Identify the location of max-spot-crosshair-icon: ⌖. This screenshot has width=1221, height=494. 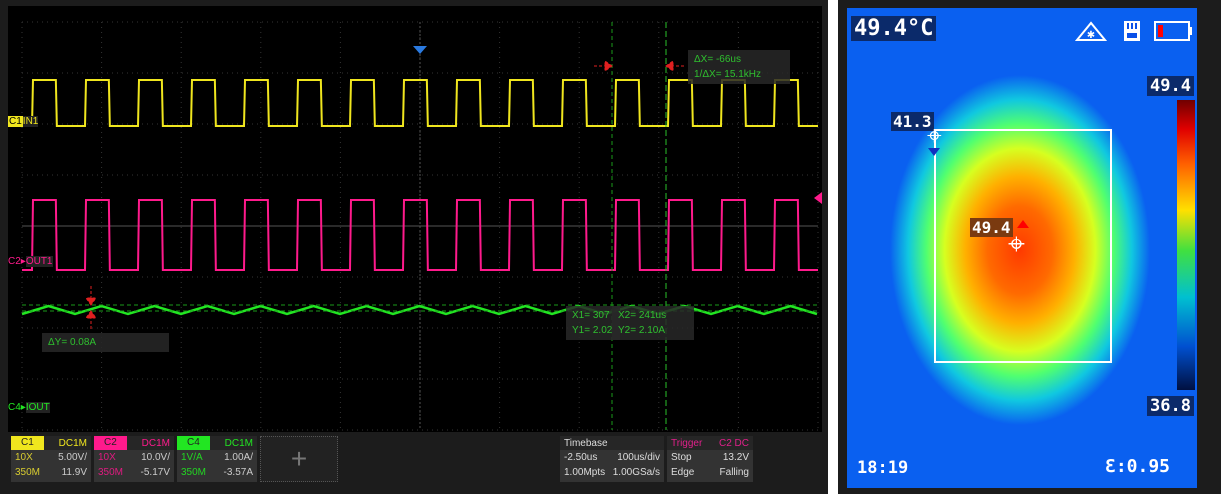
(1016, 244).